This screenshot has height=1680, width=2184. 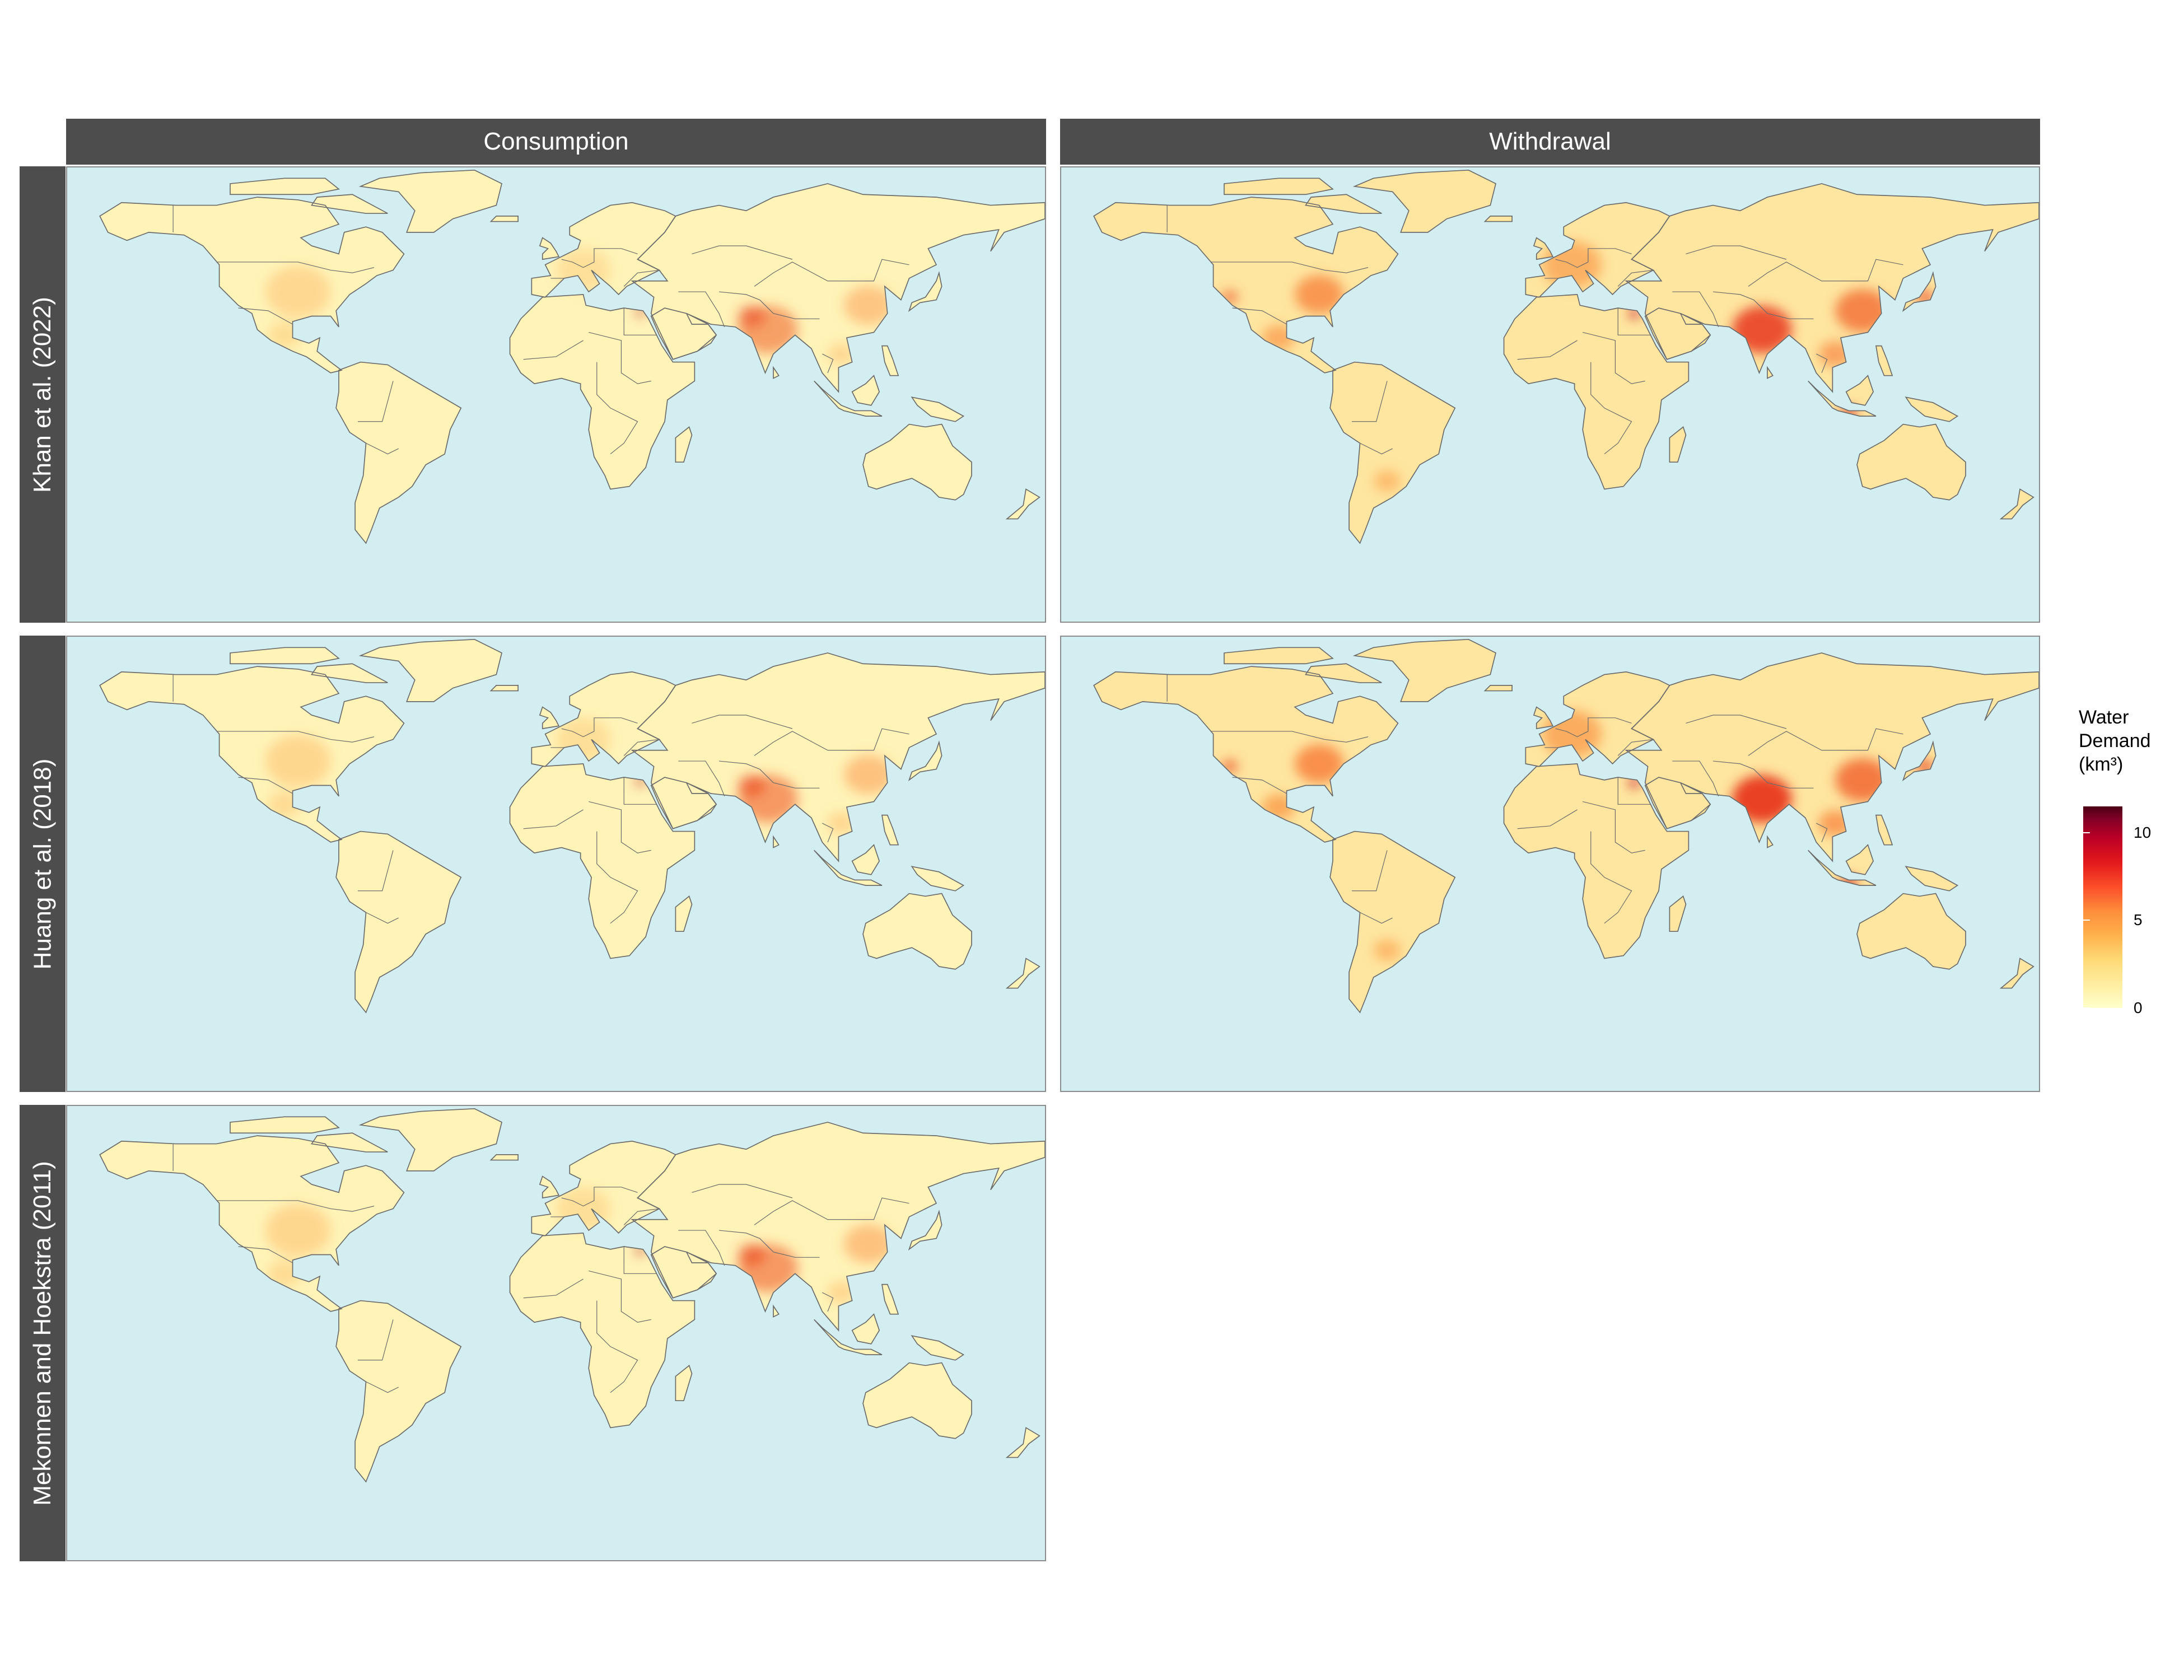 I want to click on coastline-japan, so click(x=925, y=291).